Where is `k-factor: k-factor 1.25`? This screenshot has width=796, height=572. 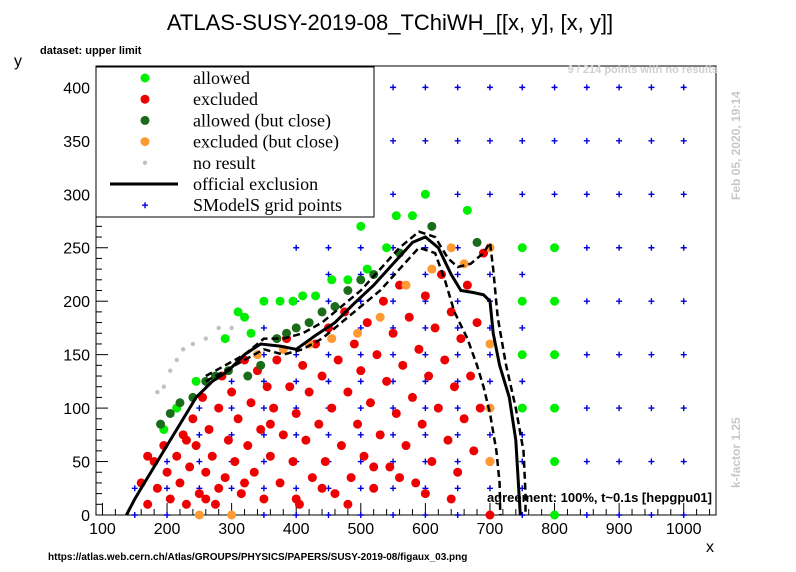
k-factor: k-factor 1.25 is located at coordinates (736, 452).